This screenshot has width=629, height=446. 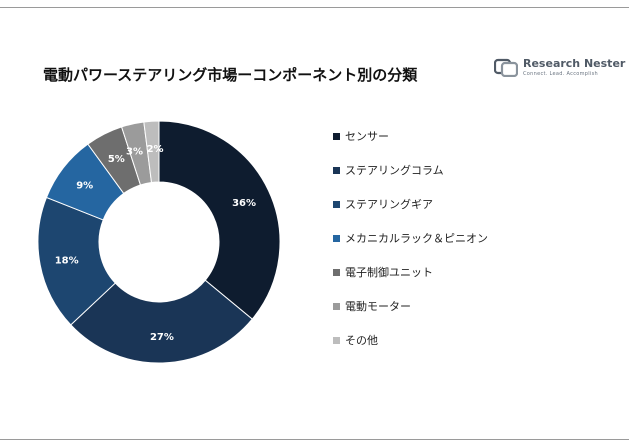 I want to click on legend-label: ステアリングコラム, so click(x=394, y=170).